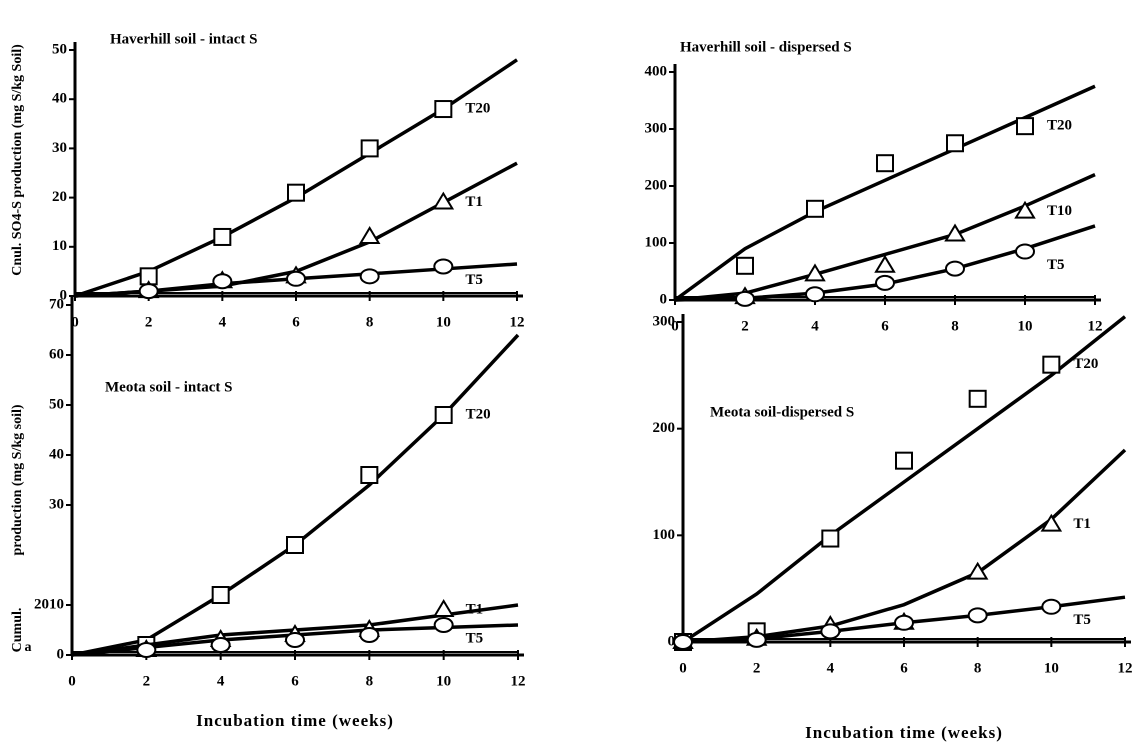 This screenshot has width=1141, height=753. What do you see at coordinates (28, 647) in the screenshot?
I see `y-axis-label: a` at bounding box center [28, 647].